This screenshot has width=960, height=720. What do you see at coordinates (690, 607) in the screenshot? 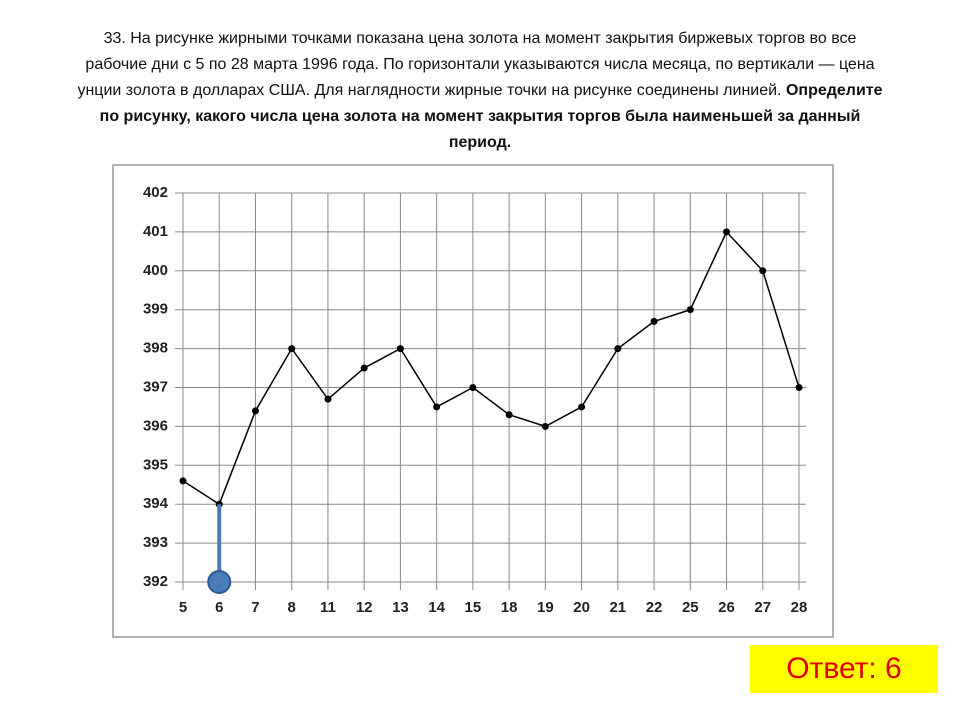
I see `x-tick-label: 25` at bounding box center [690, 607].